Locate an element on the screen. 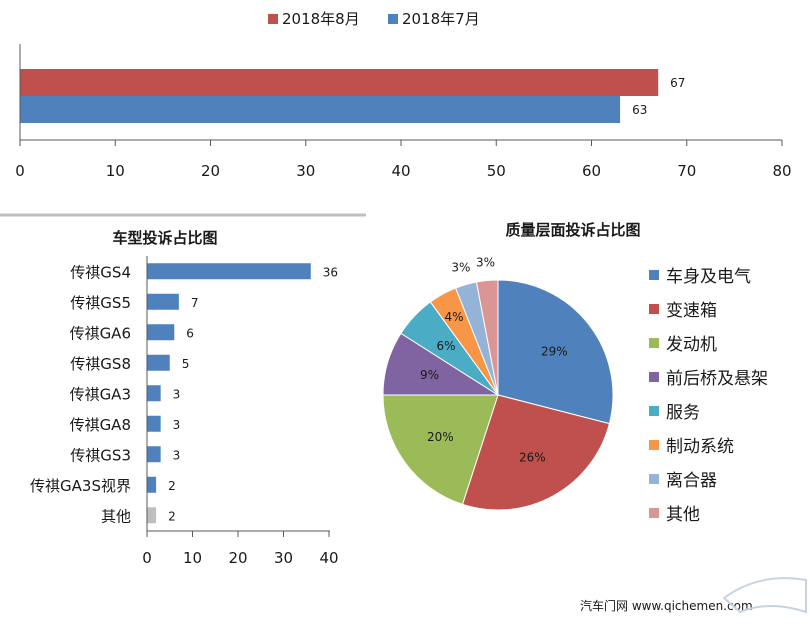 The width and height of the screenshot is (810, 628). category-label: 传祺GS5 is located at coordinates (100, 303).